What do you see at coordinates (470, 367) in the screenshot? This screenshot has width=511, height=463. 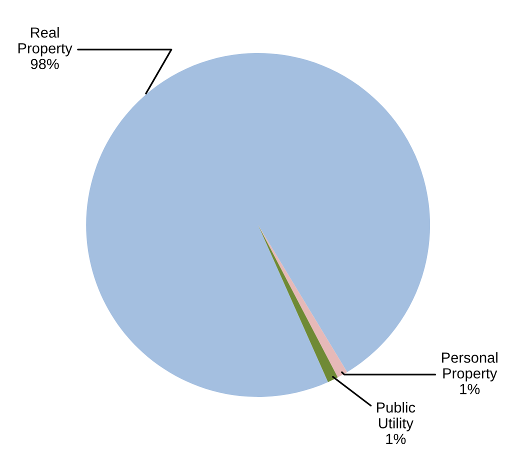 I see `slice-label: Personal Property` at bounding box center [470, 367].